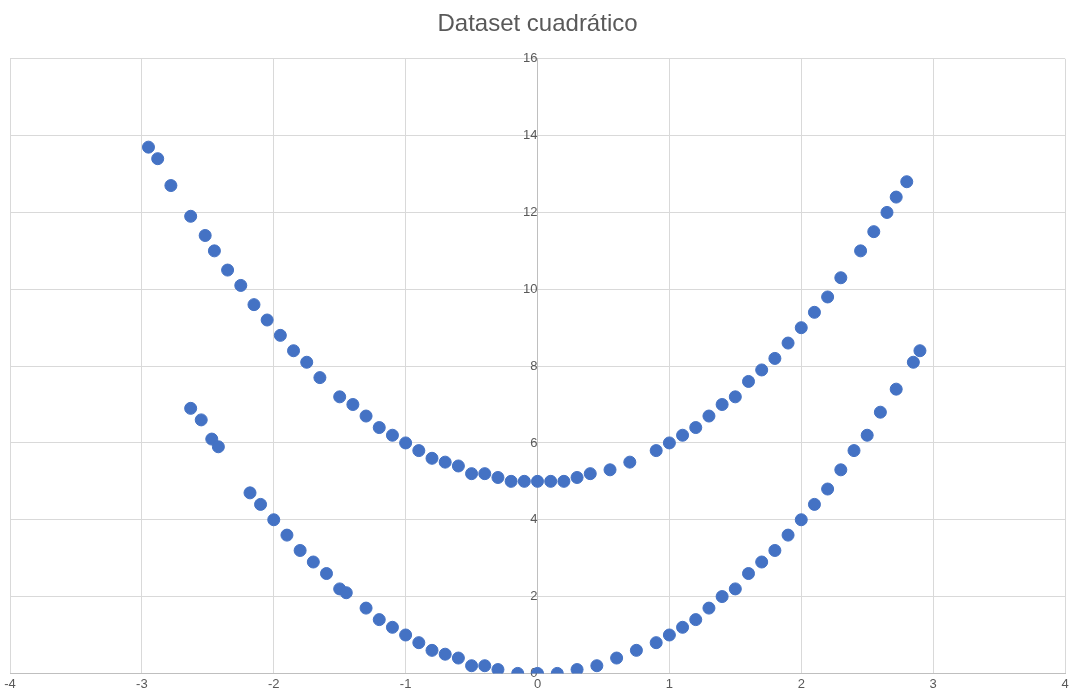 This screenshot has height=700, width=1075. Describe the element at coordinates (537, 23) in the screenshot. I see `chart-title: Dataset cuadrático` at that location.